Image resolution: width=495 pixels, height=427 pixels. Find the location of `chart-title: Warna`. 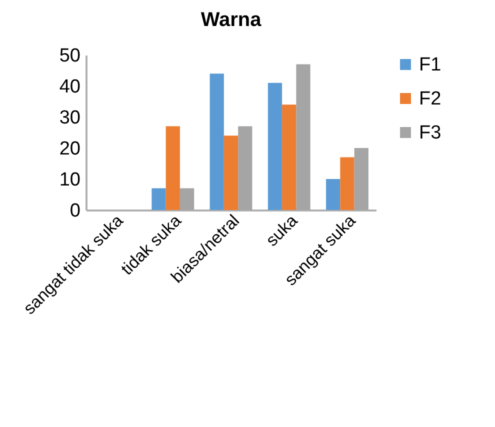

chart-title: Warna is located at coordinates (231, 20).